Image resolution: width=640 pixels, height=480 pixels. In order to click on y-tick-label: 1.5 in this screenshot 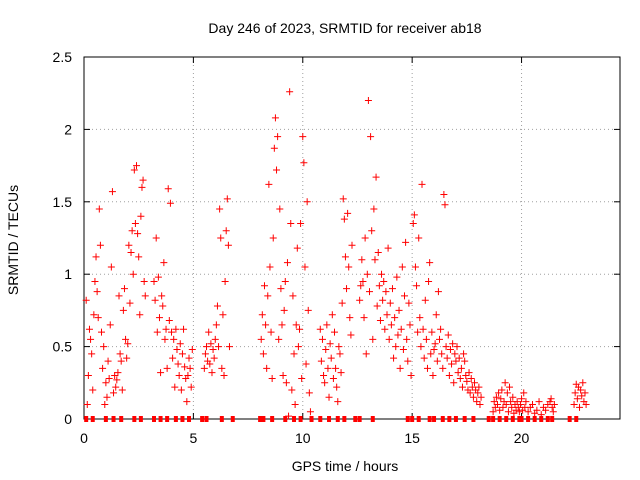, I will do `click(63, 202)`.